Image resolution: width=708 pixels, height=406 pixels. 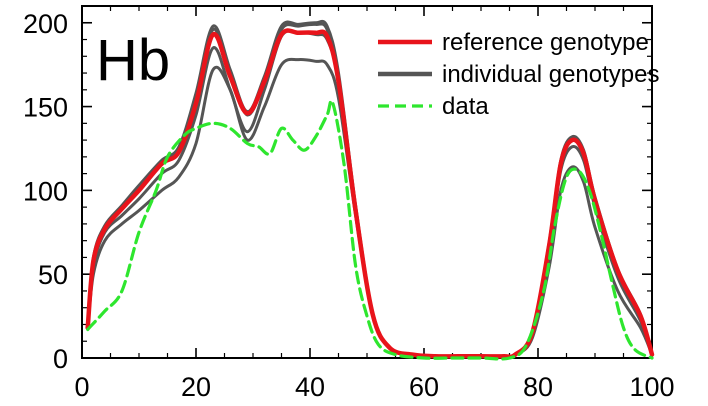 What do you see at coordinates (45, 108) in the screenshot?
I see `y-tick-label: 150` at bounding box center [45, 108].